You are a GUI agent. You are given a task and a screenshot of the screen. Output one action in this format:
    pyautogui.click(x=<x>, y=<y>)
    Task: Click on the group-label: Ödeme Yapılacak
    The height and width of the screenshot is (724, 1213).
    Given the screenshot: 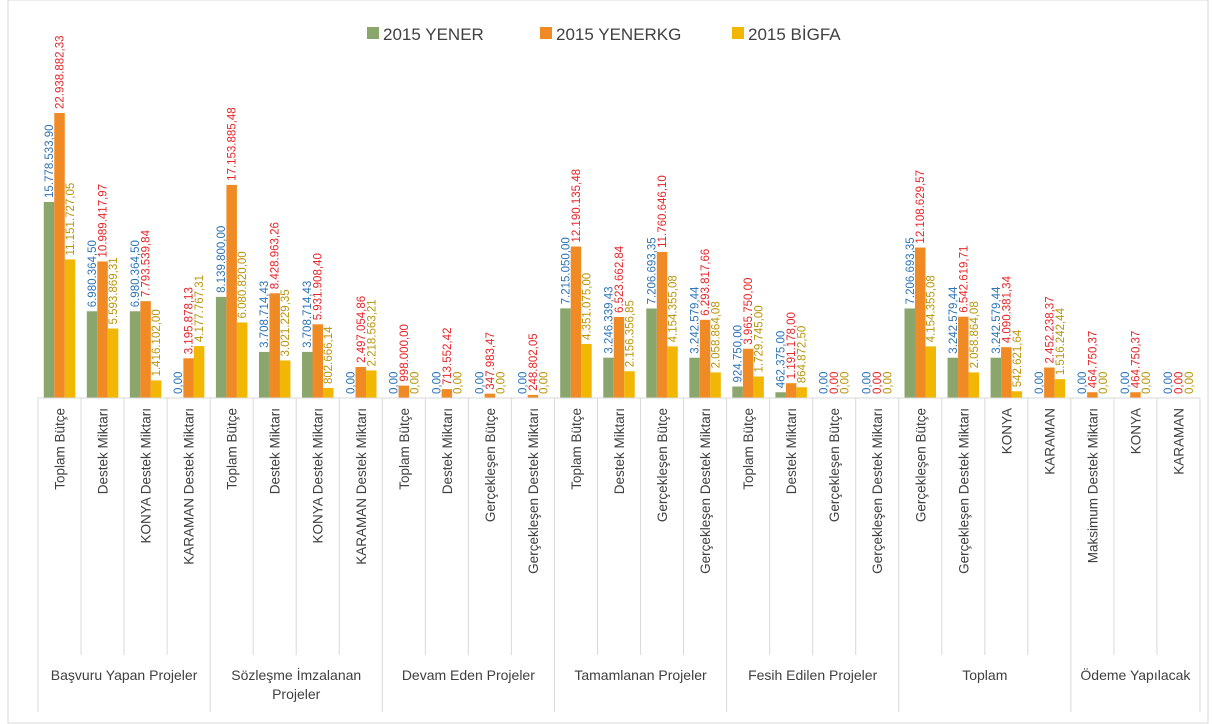 What is the action you would take?
    pyautogui.click(x=1135, y=675)
    